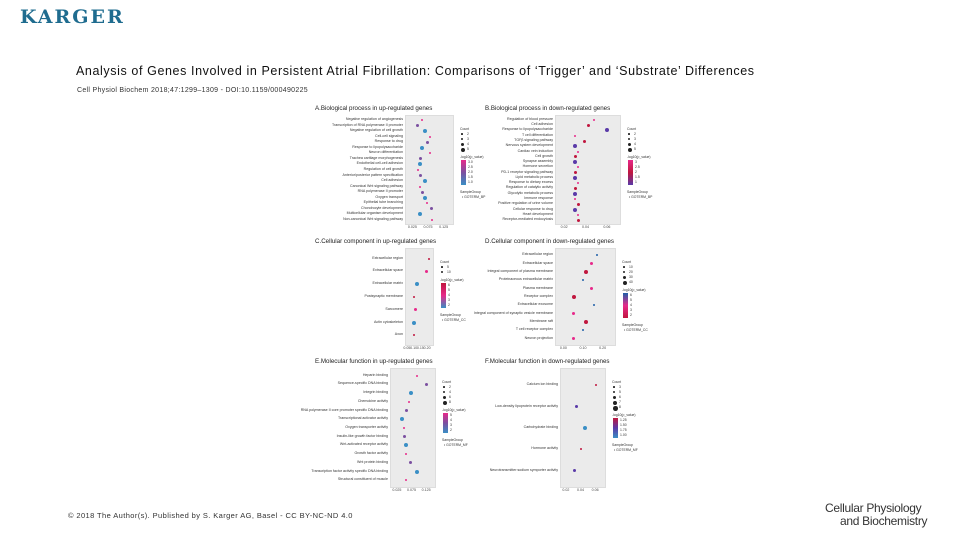 This screenshot has height=540, width=960. Describe the element at coordinates (450, 397) in the screenshot. I see `legend-count-label: 6` at that location.